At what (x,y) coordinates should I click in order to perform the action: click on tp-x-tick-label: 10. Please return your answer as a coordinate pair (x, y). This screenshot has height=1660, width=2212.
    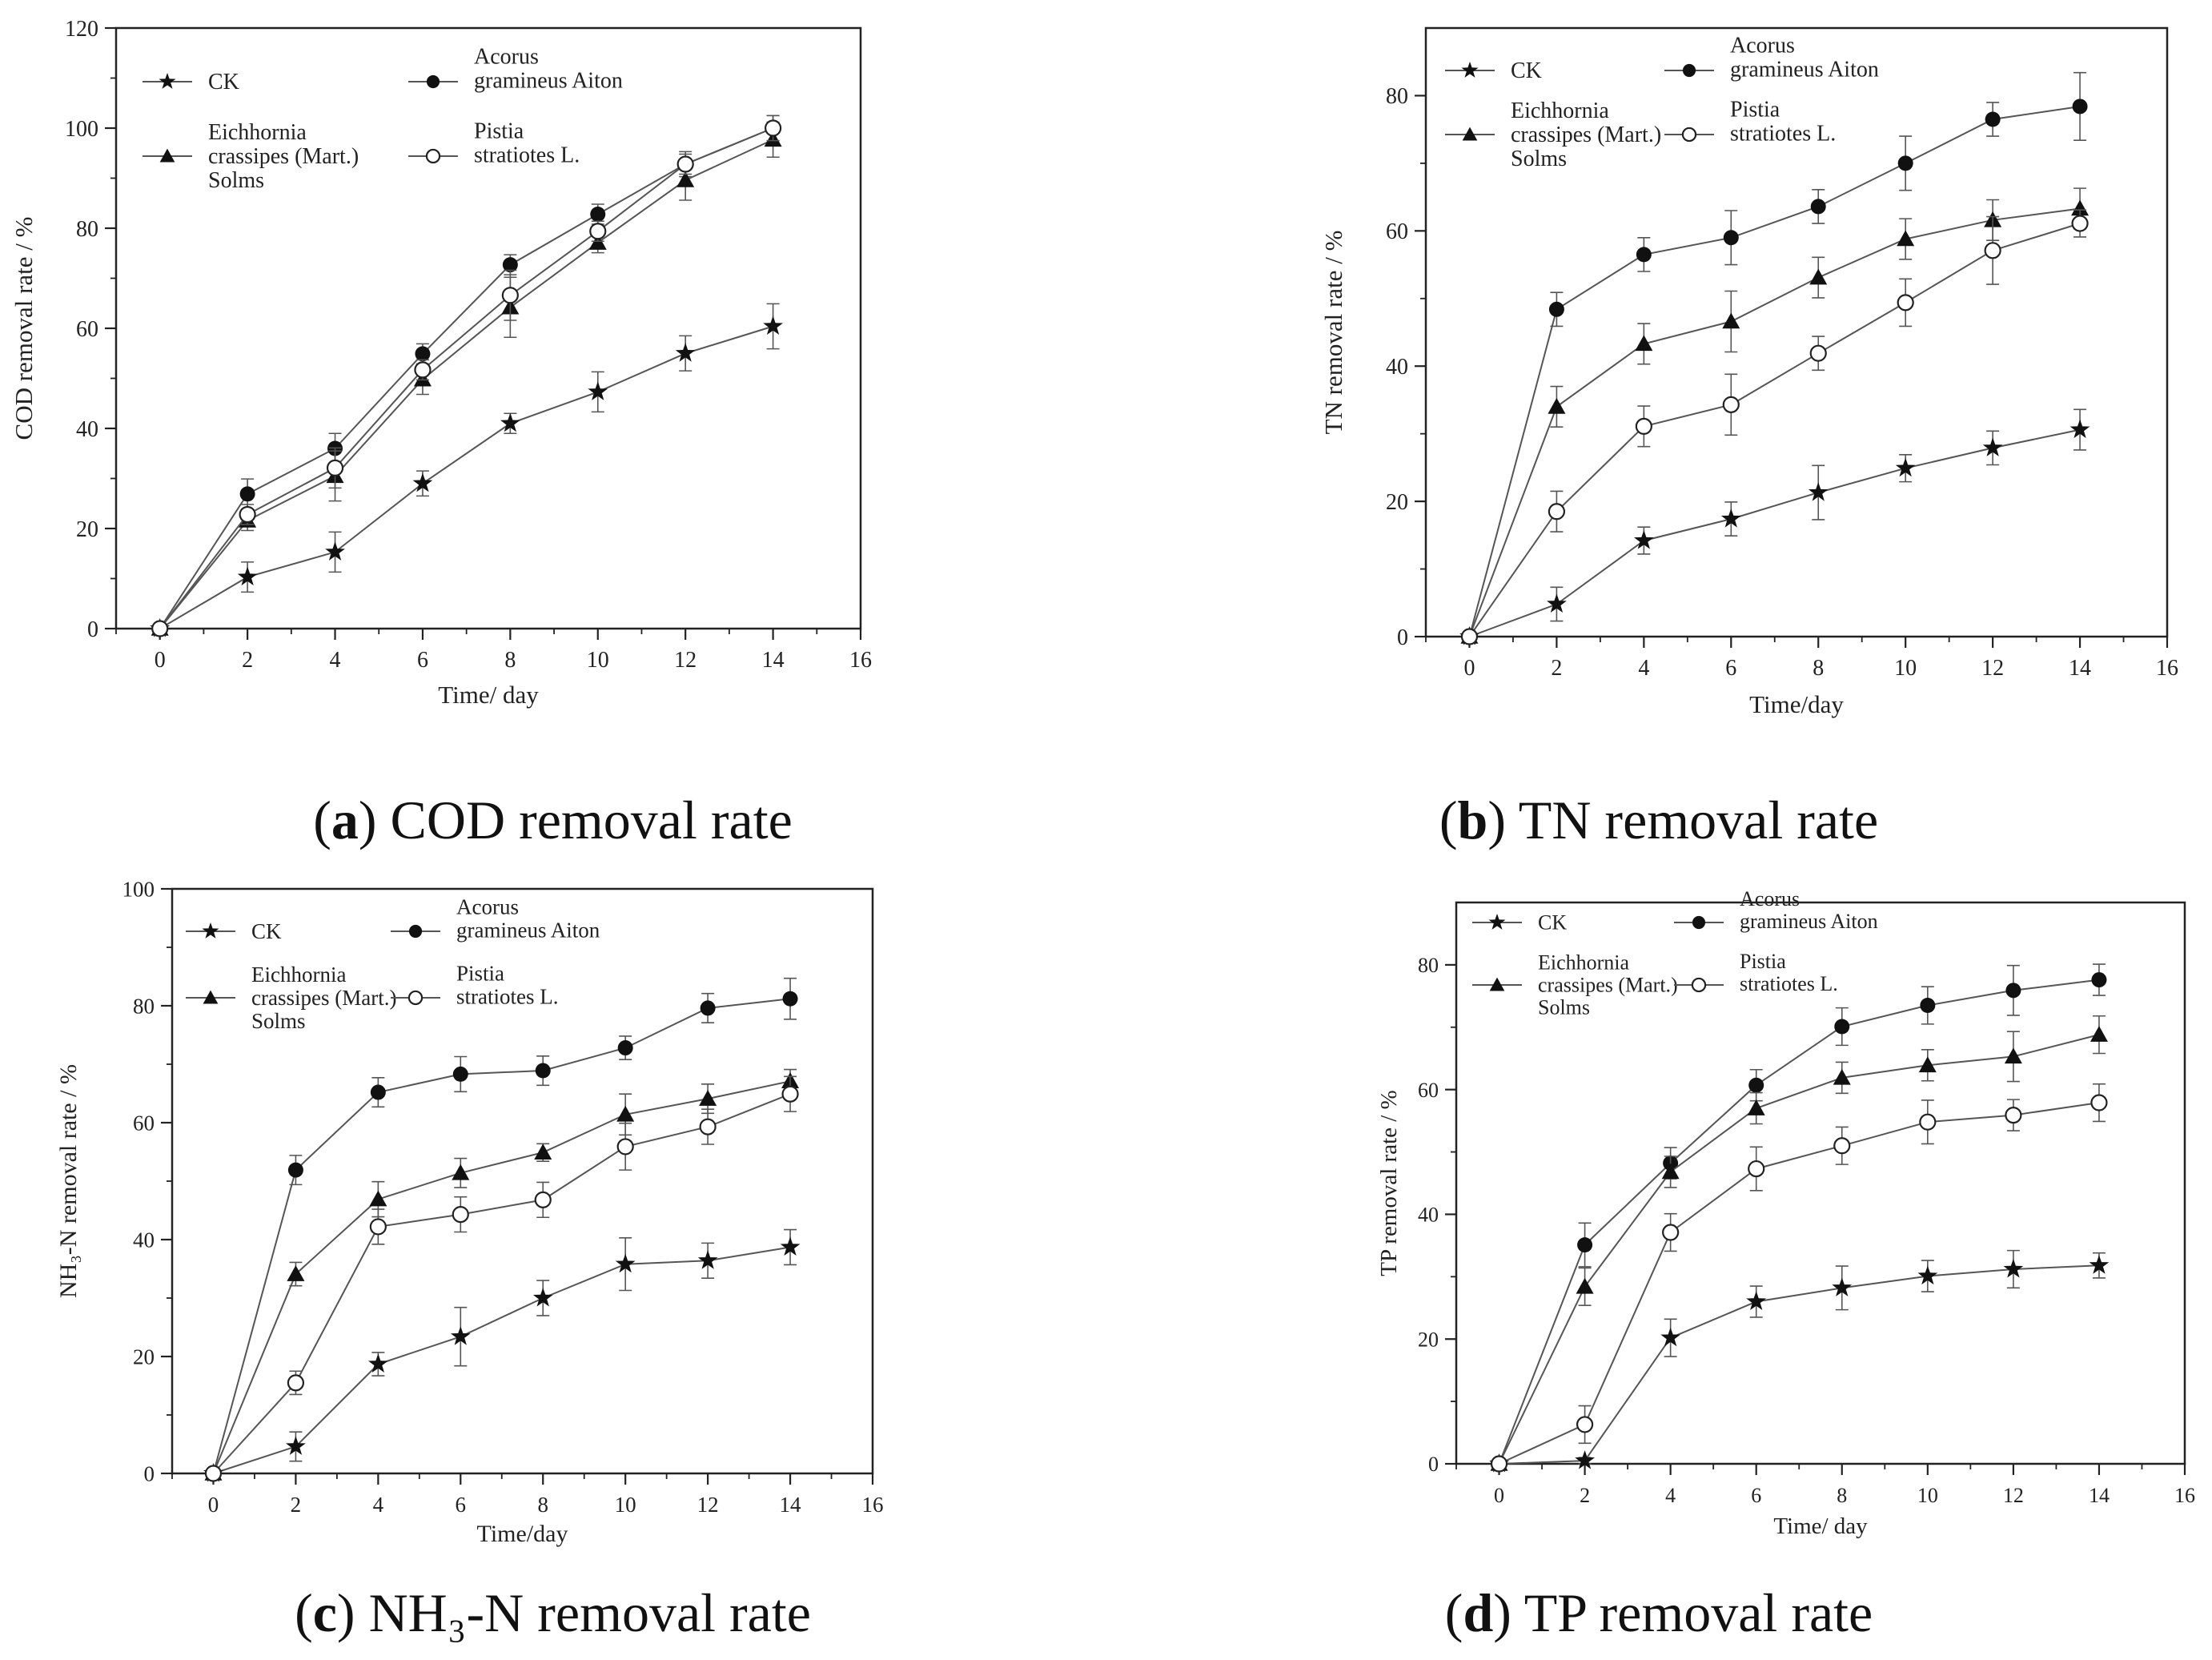
    Looking at the image, I should click on (1927, 1496).